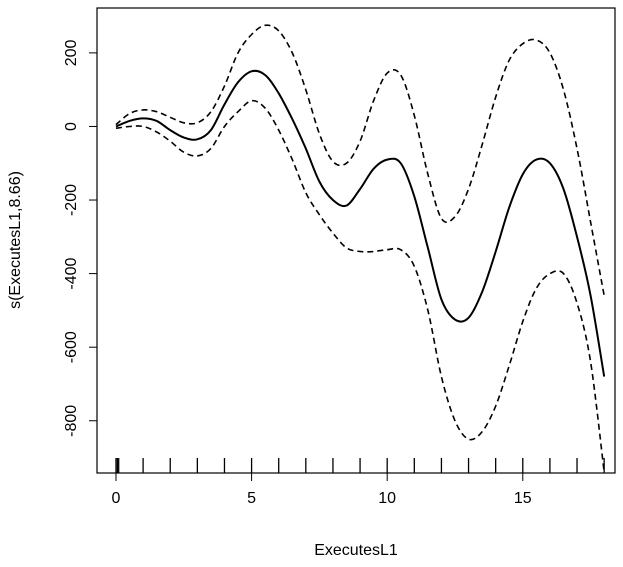 The width and height of the screenshot is (623, 567). I want to click on y-tick-label: 0, so click(71, 126).